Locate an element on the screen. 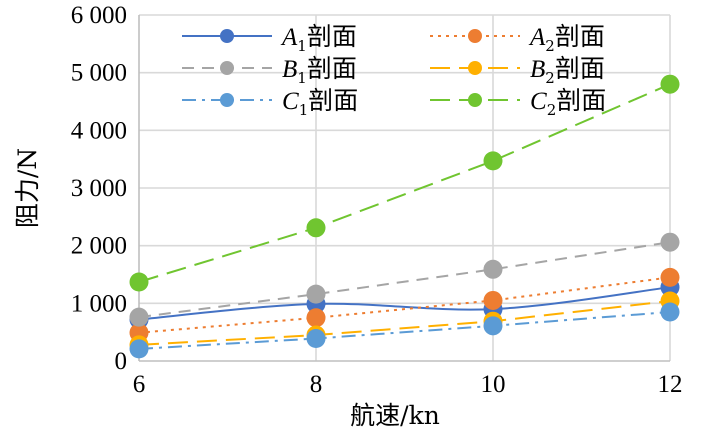 The width and height of the screenshot is (709, 438). series-line-a1- is located at coordinates (404, 303).